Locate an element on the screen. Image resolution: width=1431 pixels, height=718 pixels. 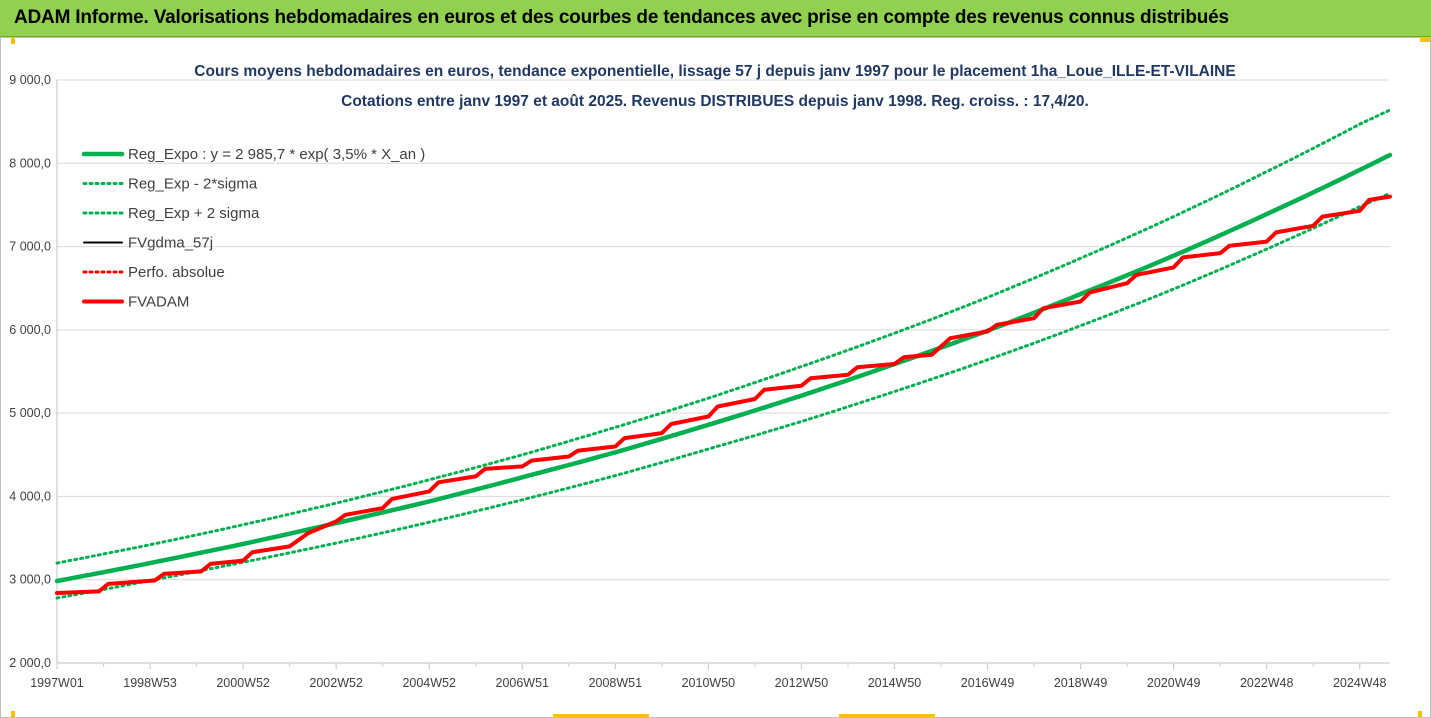
y-tick-label: 2 000,0 is located at coordinates (30, 663).